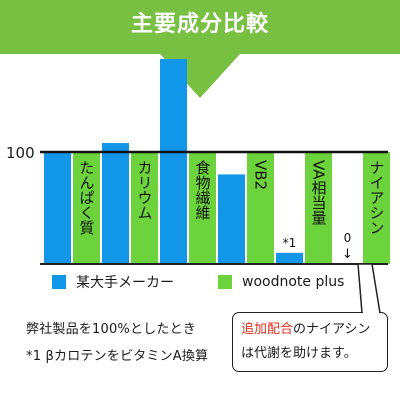  I want to click on legend-swatch-blue, so click(59, 282).